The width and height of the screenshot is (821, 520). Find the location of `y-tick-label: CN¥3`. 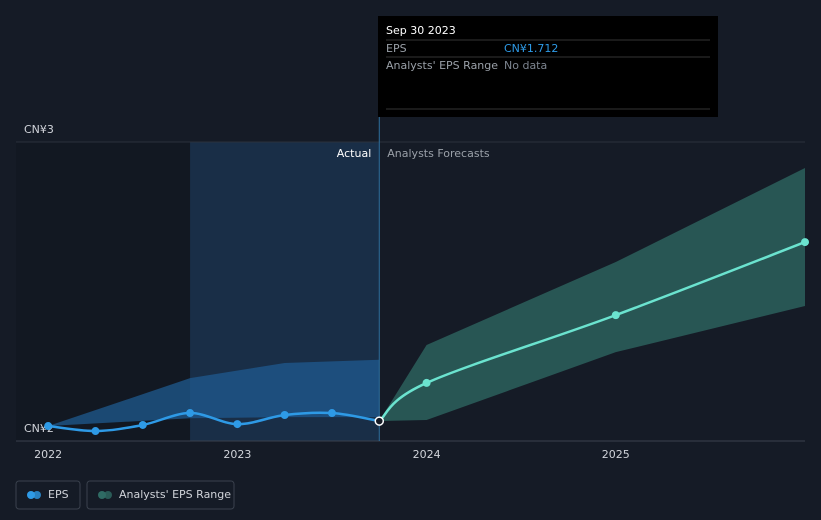

y-tick-label: CN¥3 is located at coordinates (39, 129).